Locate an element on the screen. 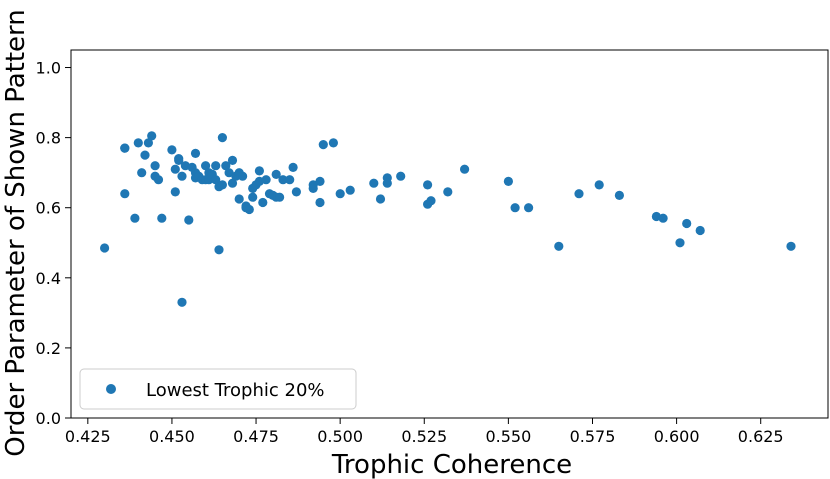  x-tick-label: 0.425 is located at coordinates (88, 436).